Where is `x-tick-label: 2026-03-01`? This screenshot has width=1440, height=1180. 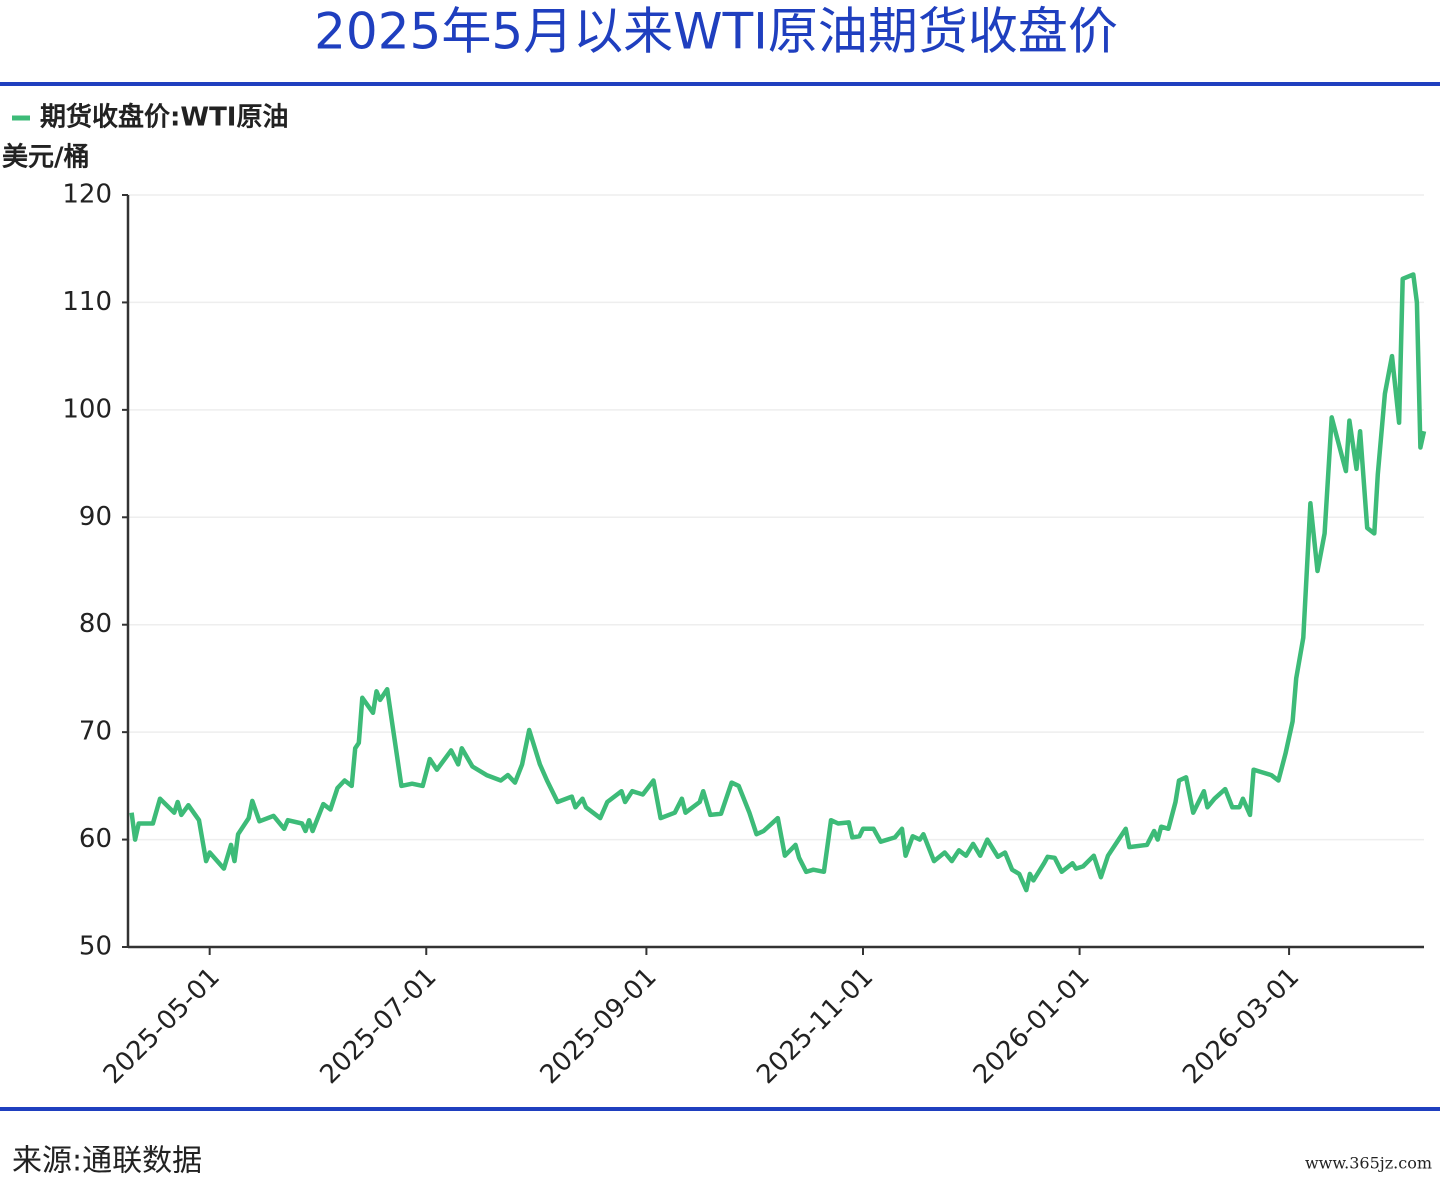 x-tick-label: 2026-03-01 is located at coordinates (1241, 1026).